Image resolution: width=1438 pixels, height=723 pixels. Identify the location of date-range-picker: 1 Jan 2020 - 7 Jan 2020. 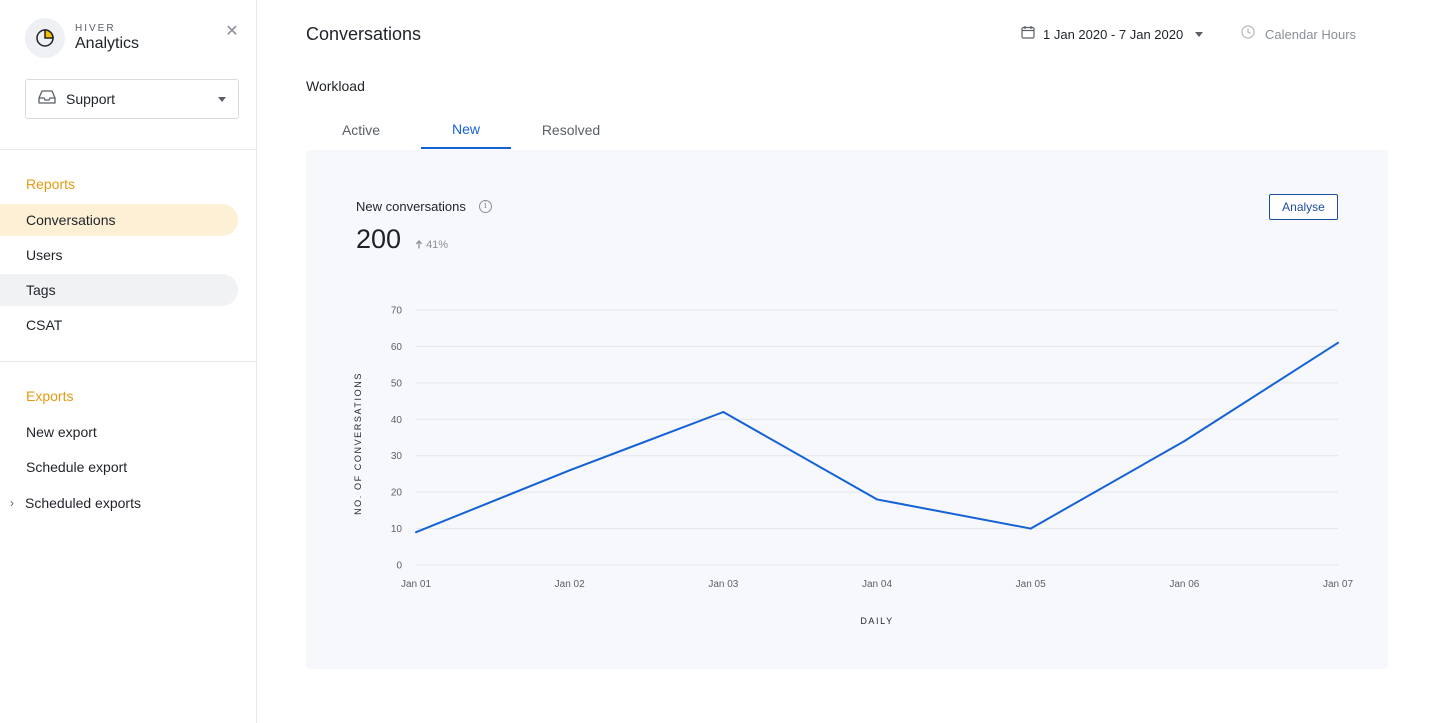
(1112, 34).